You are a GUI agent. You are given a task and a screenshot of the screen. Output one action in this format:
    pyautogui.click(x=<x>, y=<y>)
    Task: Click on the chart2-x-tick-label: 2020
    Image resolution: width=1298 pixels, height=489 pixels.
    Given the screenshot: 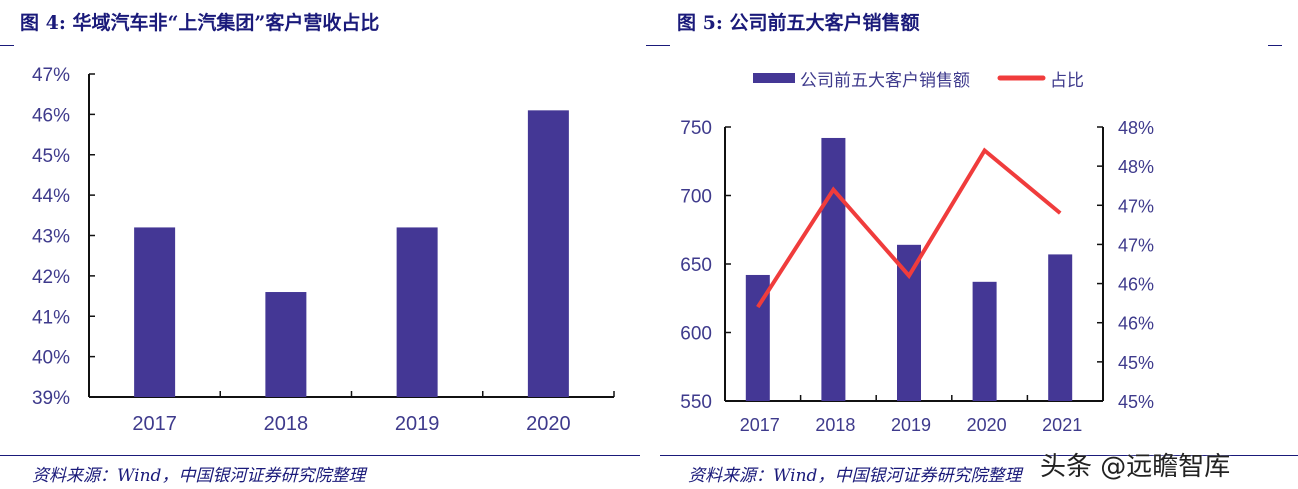 What is the action you would take?
    pyautogui.click(x=987, y=425)
    